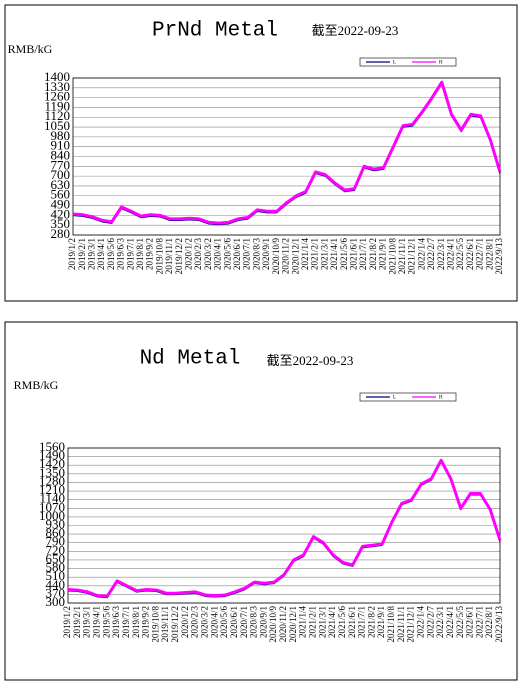 The width and height of the screenshot is (527, 686). What do you see at coordinates (61, 194) in the screenshot?
I see `y-tick-label: 560` at bounding box center [61, 194].